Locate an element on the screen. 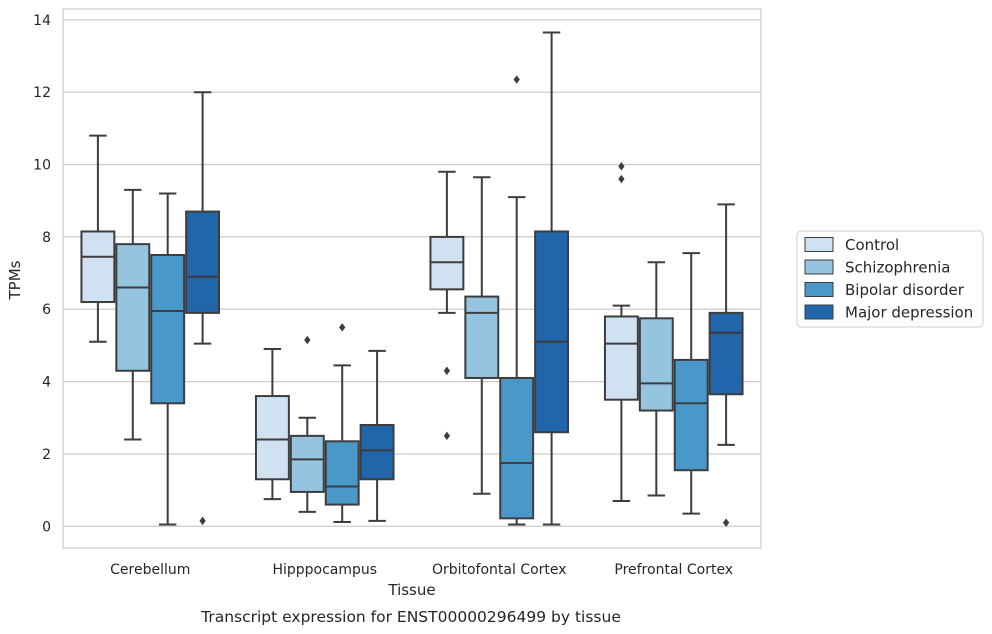 This screenshot has width=992, height=634. x-tick-label: Orbitofontal Cortex is located at coordinates (499, 570).